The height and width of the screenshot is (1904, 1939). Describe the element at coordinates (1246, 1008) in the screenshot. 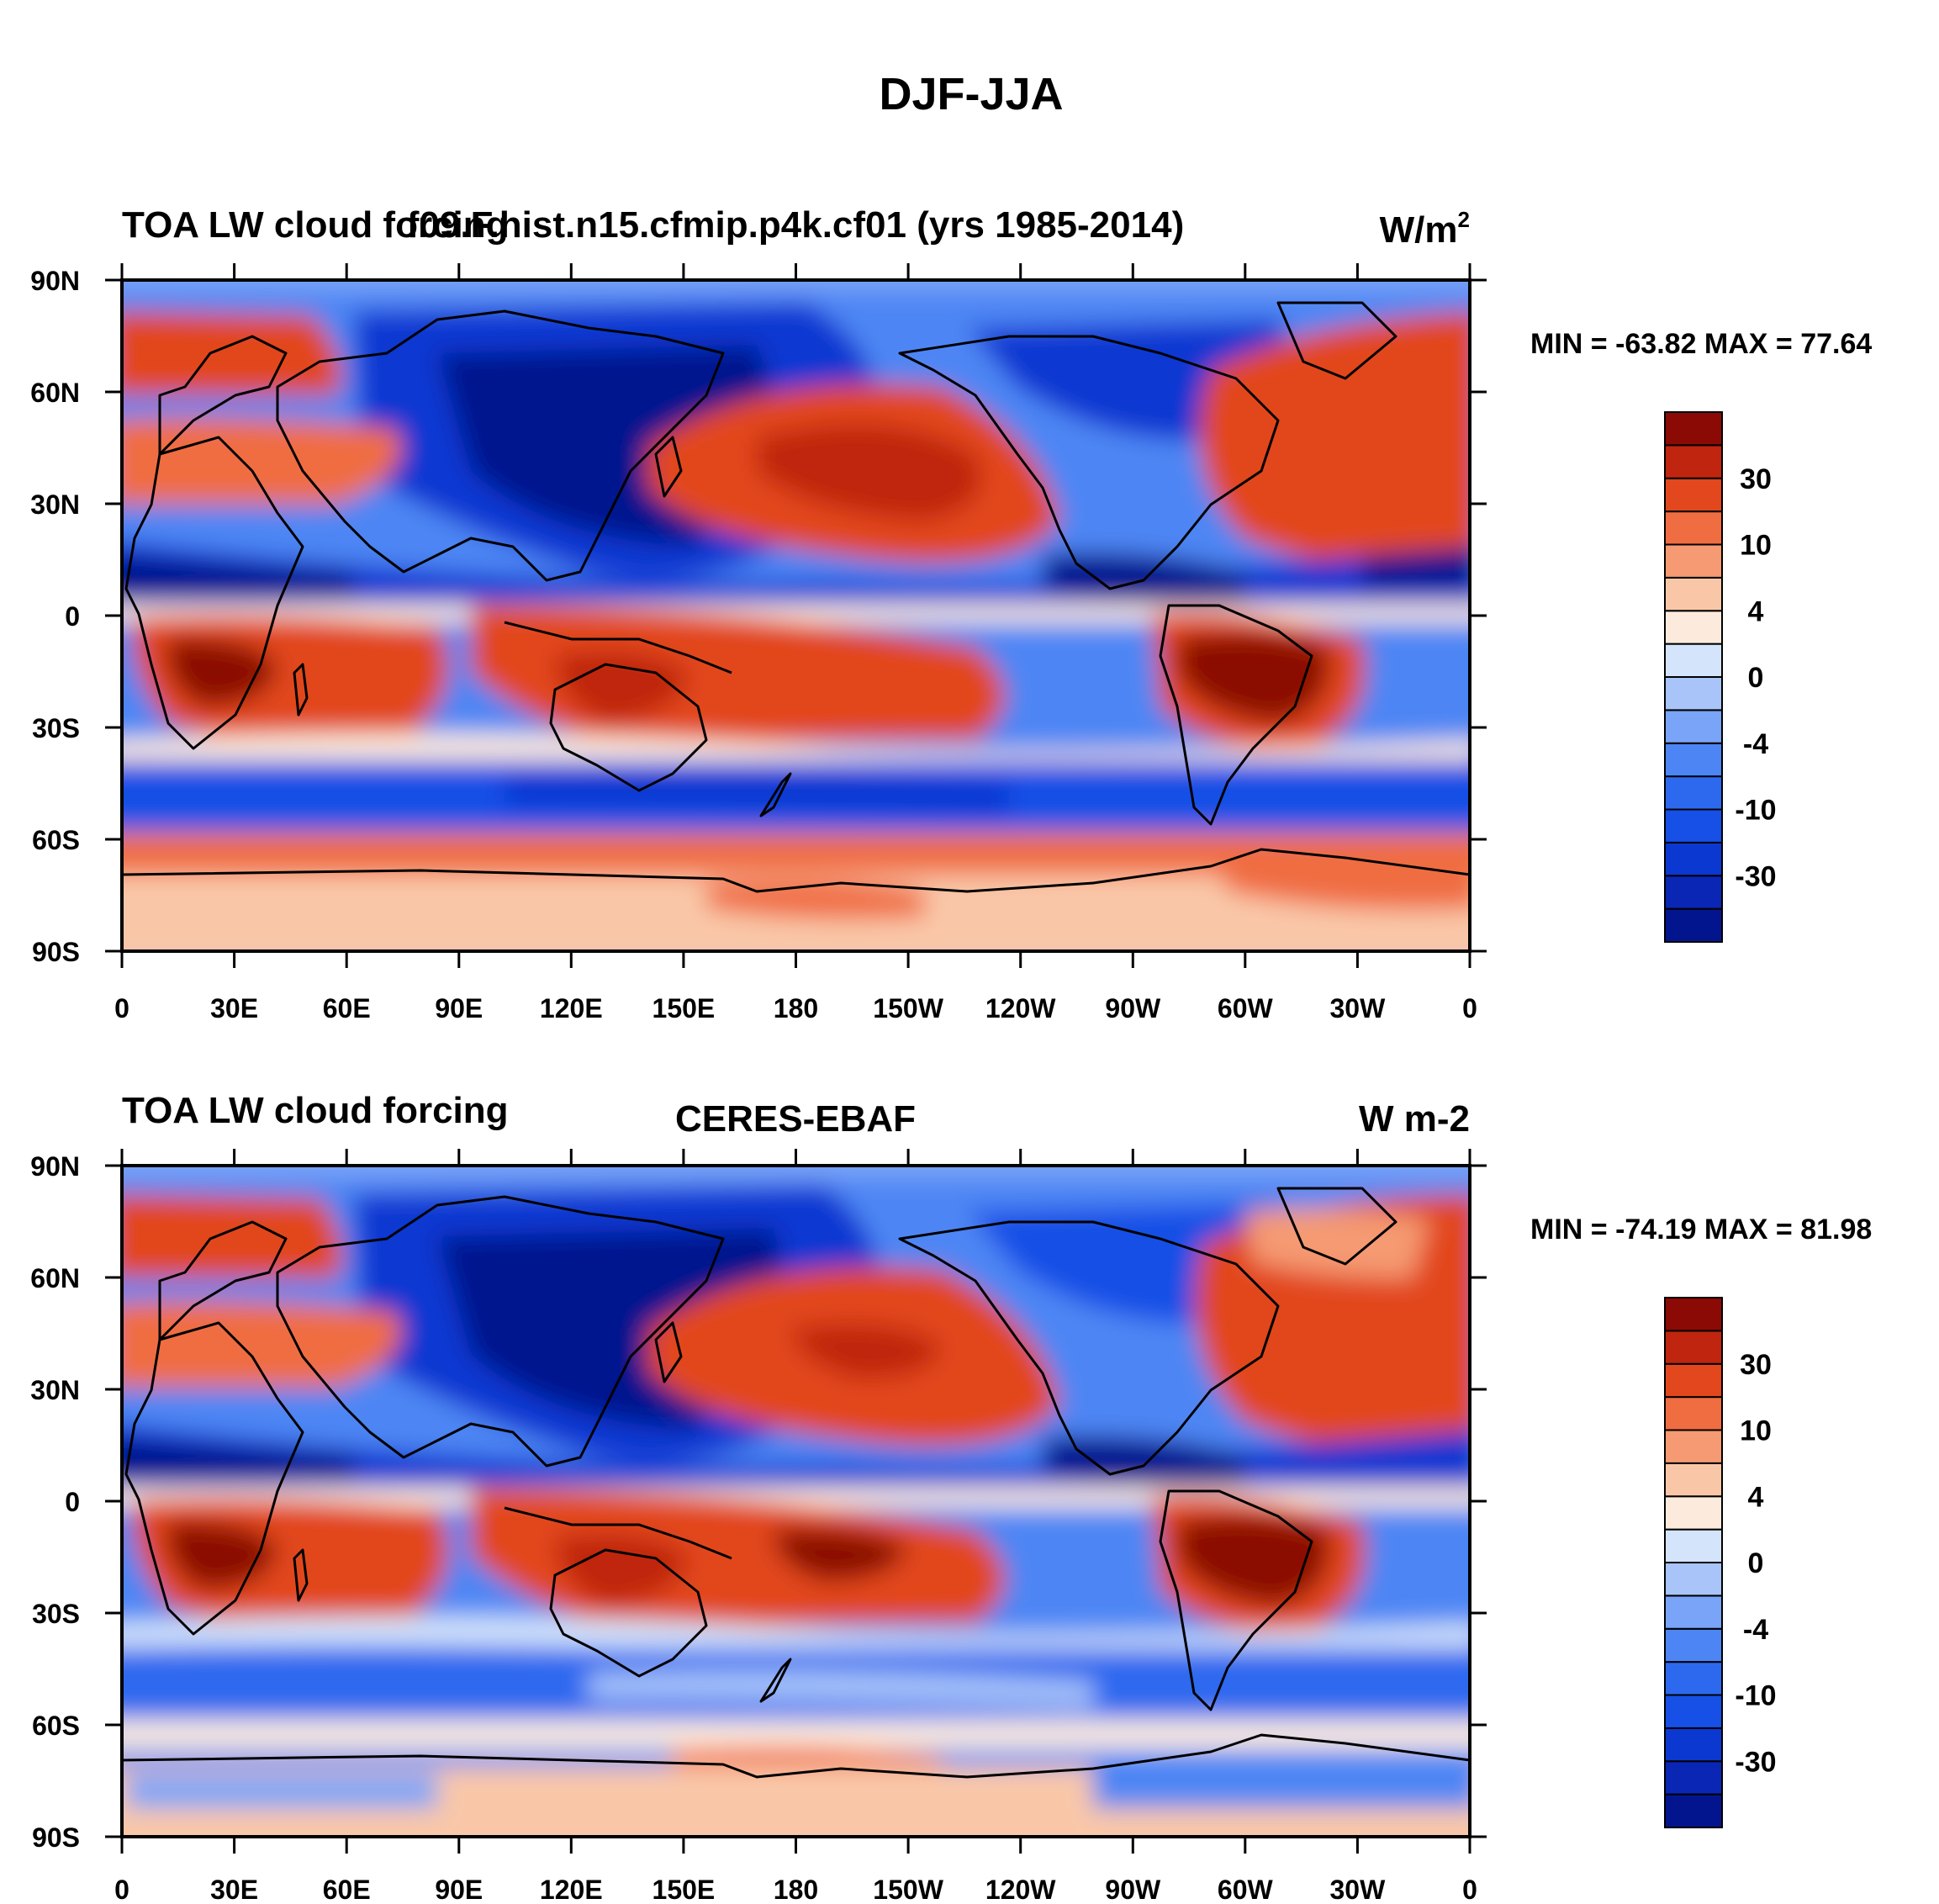

I see `x-tick-label: 60W` at that location.